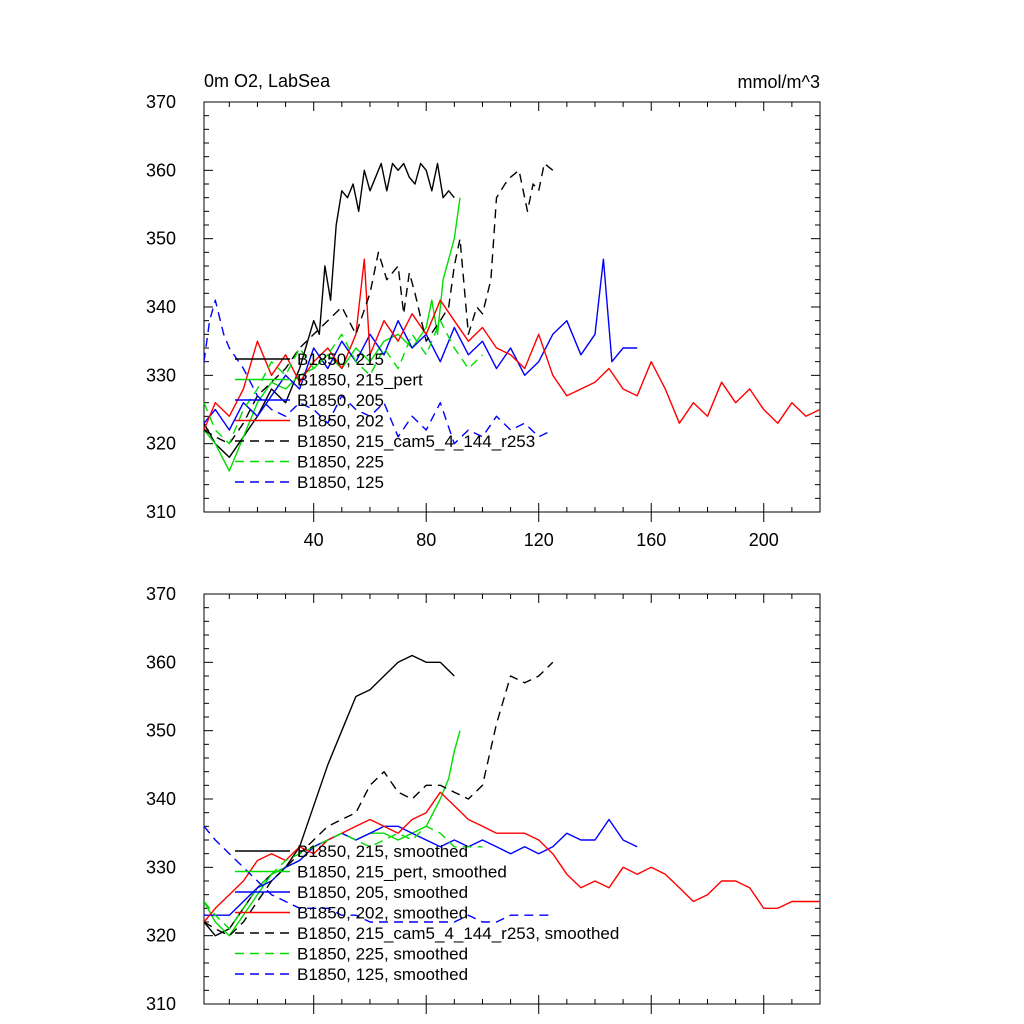 The height and width of the screenshot is (1024, 1024). I want to click on legend-label: B1850, 215, so click(340, 359).